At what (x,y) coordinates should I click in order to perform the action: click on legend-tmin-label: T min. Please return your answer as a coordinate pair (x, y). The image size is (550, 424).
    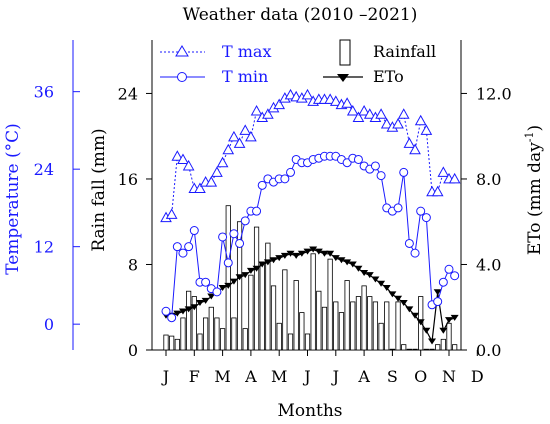
    Looking at the image, I should click on (245, 76).